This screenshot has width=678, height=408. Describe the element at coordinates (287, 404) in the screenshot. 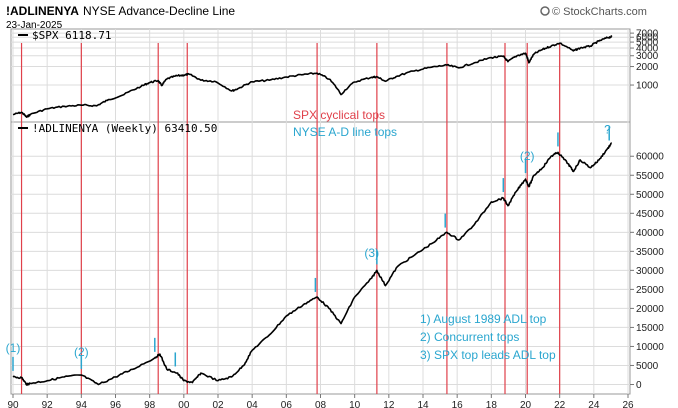

I see `x-tick-label: 06` at that location.